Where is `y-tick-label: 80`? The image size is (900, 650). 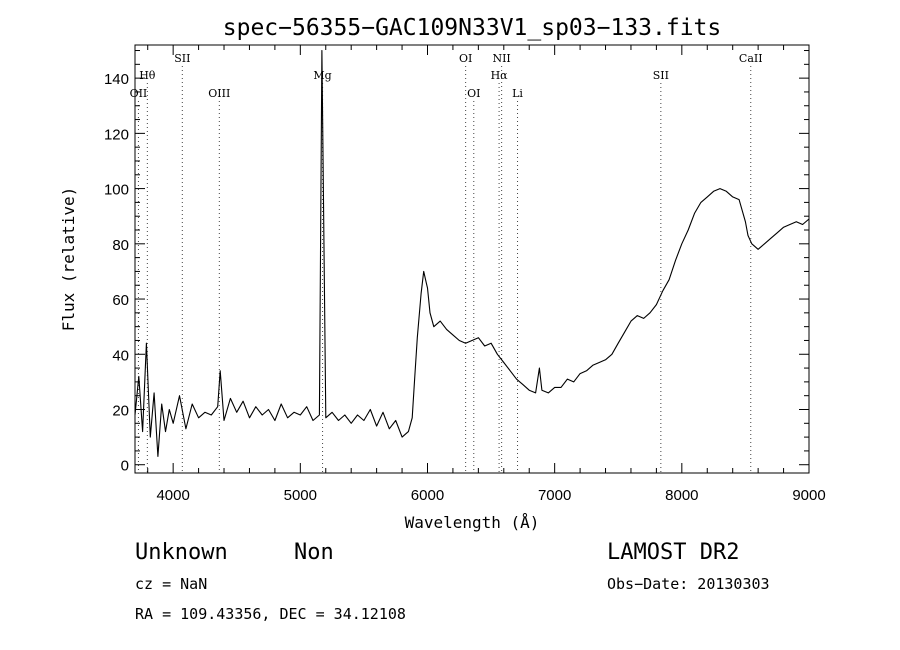 y-tick-label: 80 is located at coordinates (120, 245).